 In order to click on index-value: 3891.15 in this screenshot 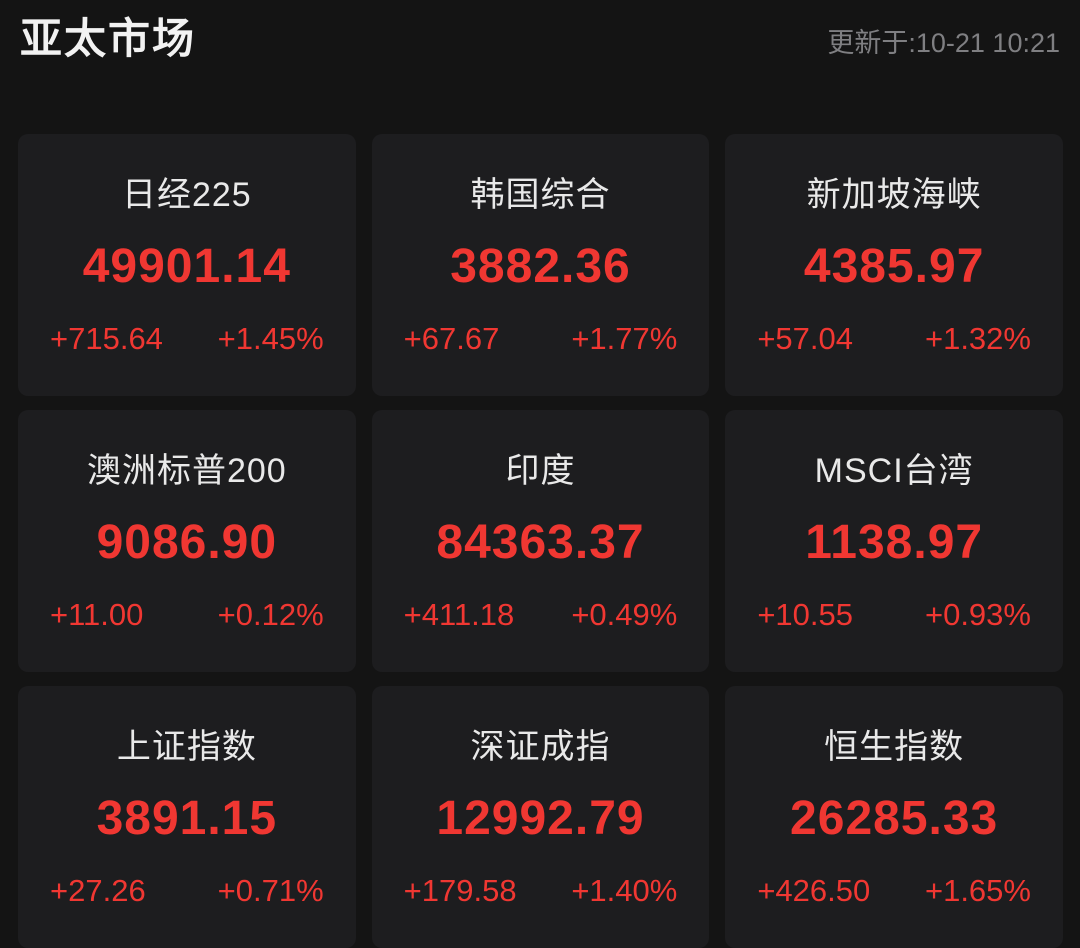, I will do `click(187, 819)`.